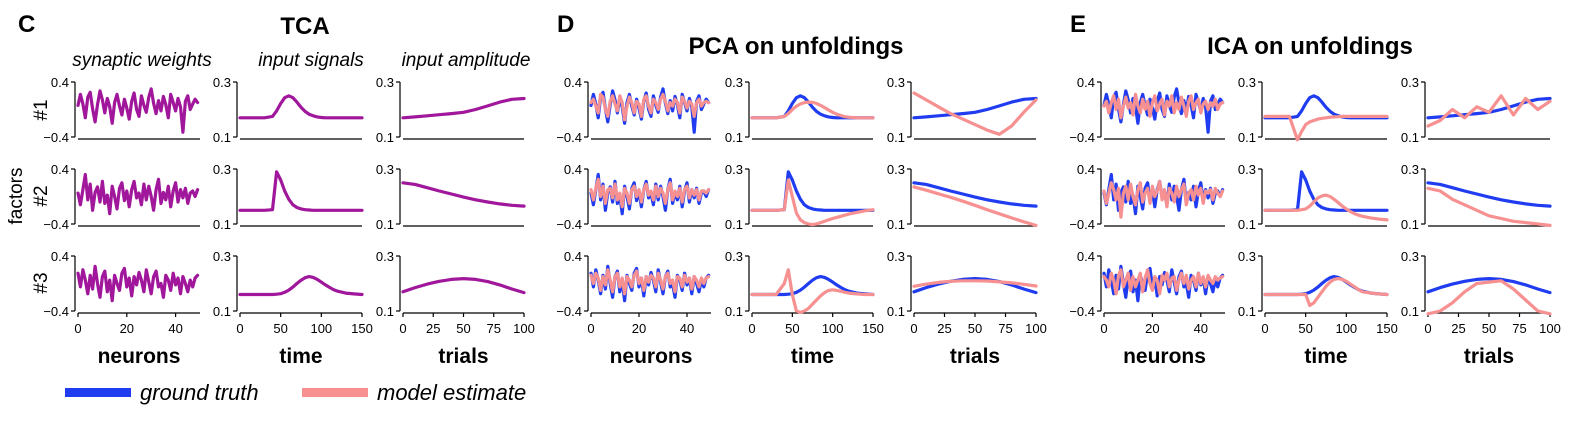 This screenshot has width=1575, height=421. I want to click on y-tick-label-pca-trials-row1: 0.3, so click(896, 82).